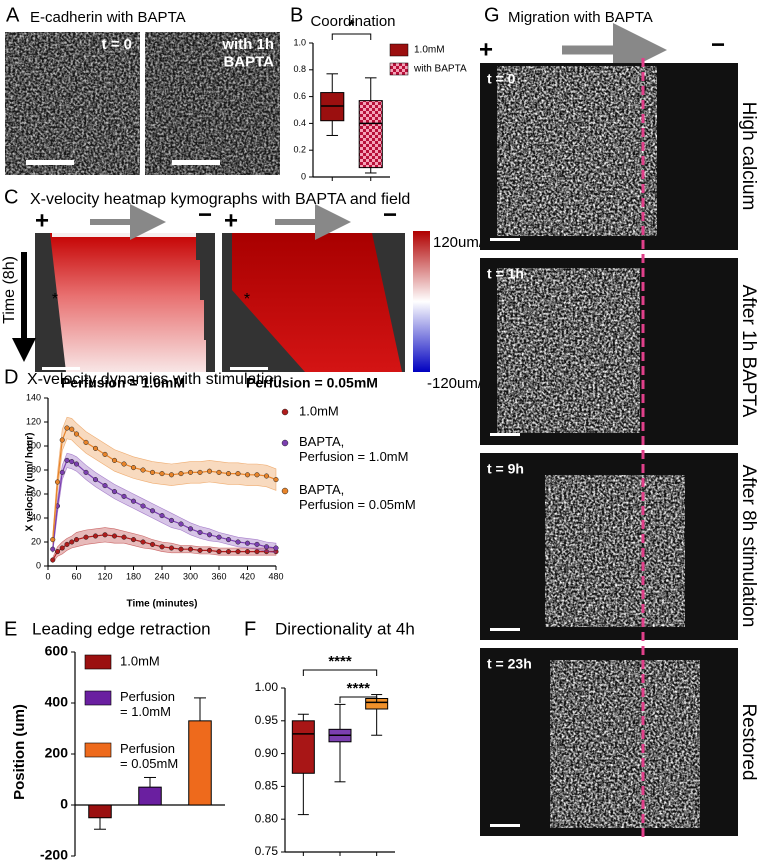 Image resolution: width=762 pixels, height=861 pixels. I want to click on legend-label: Perfusion = 0.05mM, so click(149, 756).